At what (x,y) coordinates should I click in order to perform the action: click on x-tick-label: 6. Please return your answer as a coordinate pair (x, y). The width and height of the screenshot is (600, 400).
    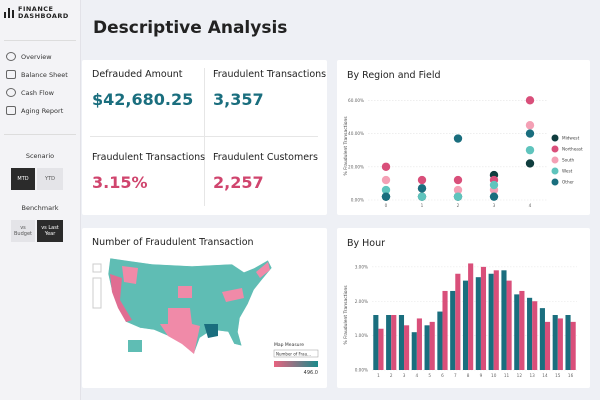
    Looking at the image, I should click on (442, 375).